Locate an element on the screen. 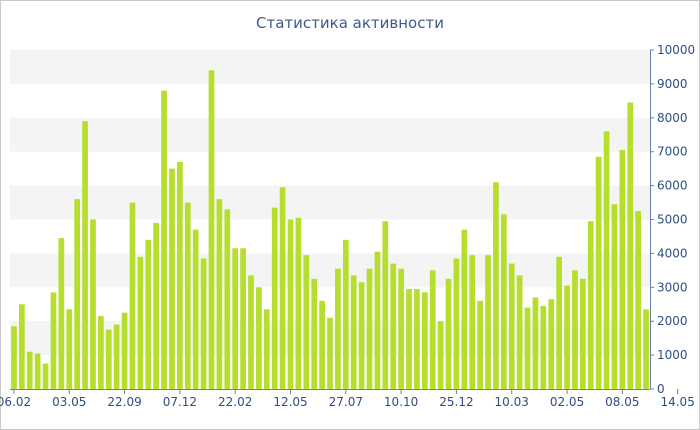 The height and width of the screenshot is (430, 700). y-tick-label: 4000 is located at coordinates (672, 253).